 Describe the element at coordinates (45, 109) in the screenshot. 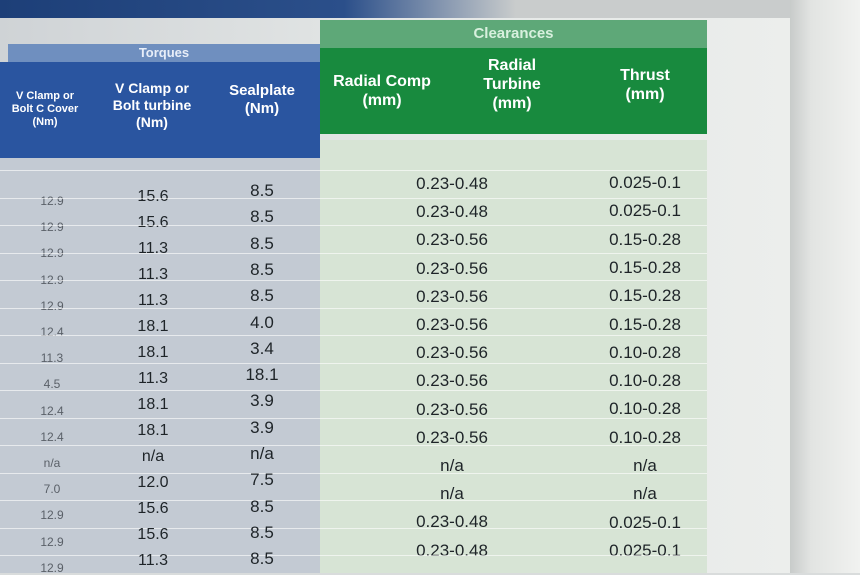

I see `column-header: V Clamp or Bolt C Cover (Nm)` at that location.